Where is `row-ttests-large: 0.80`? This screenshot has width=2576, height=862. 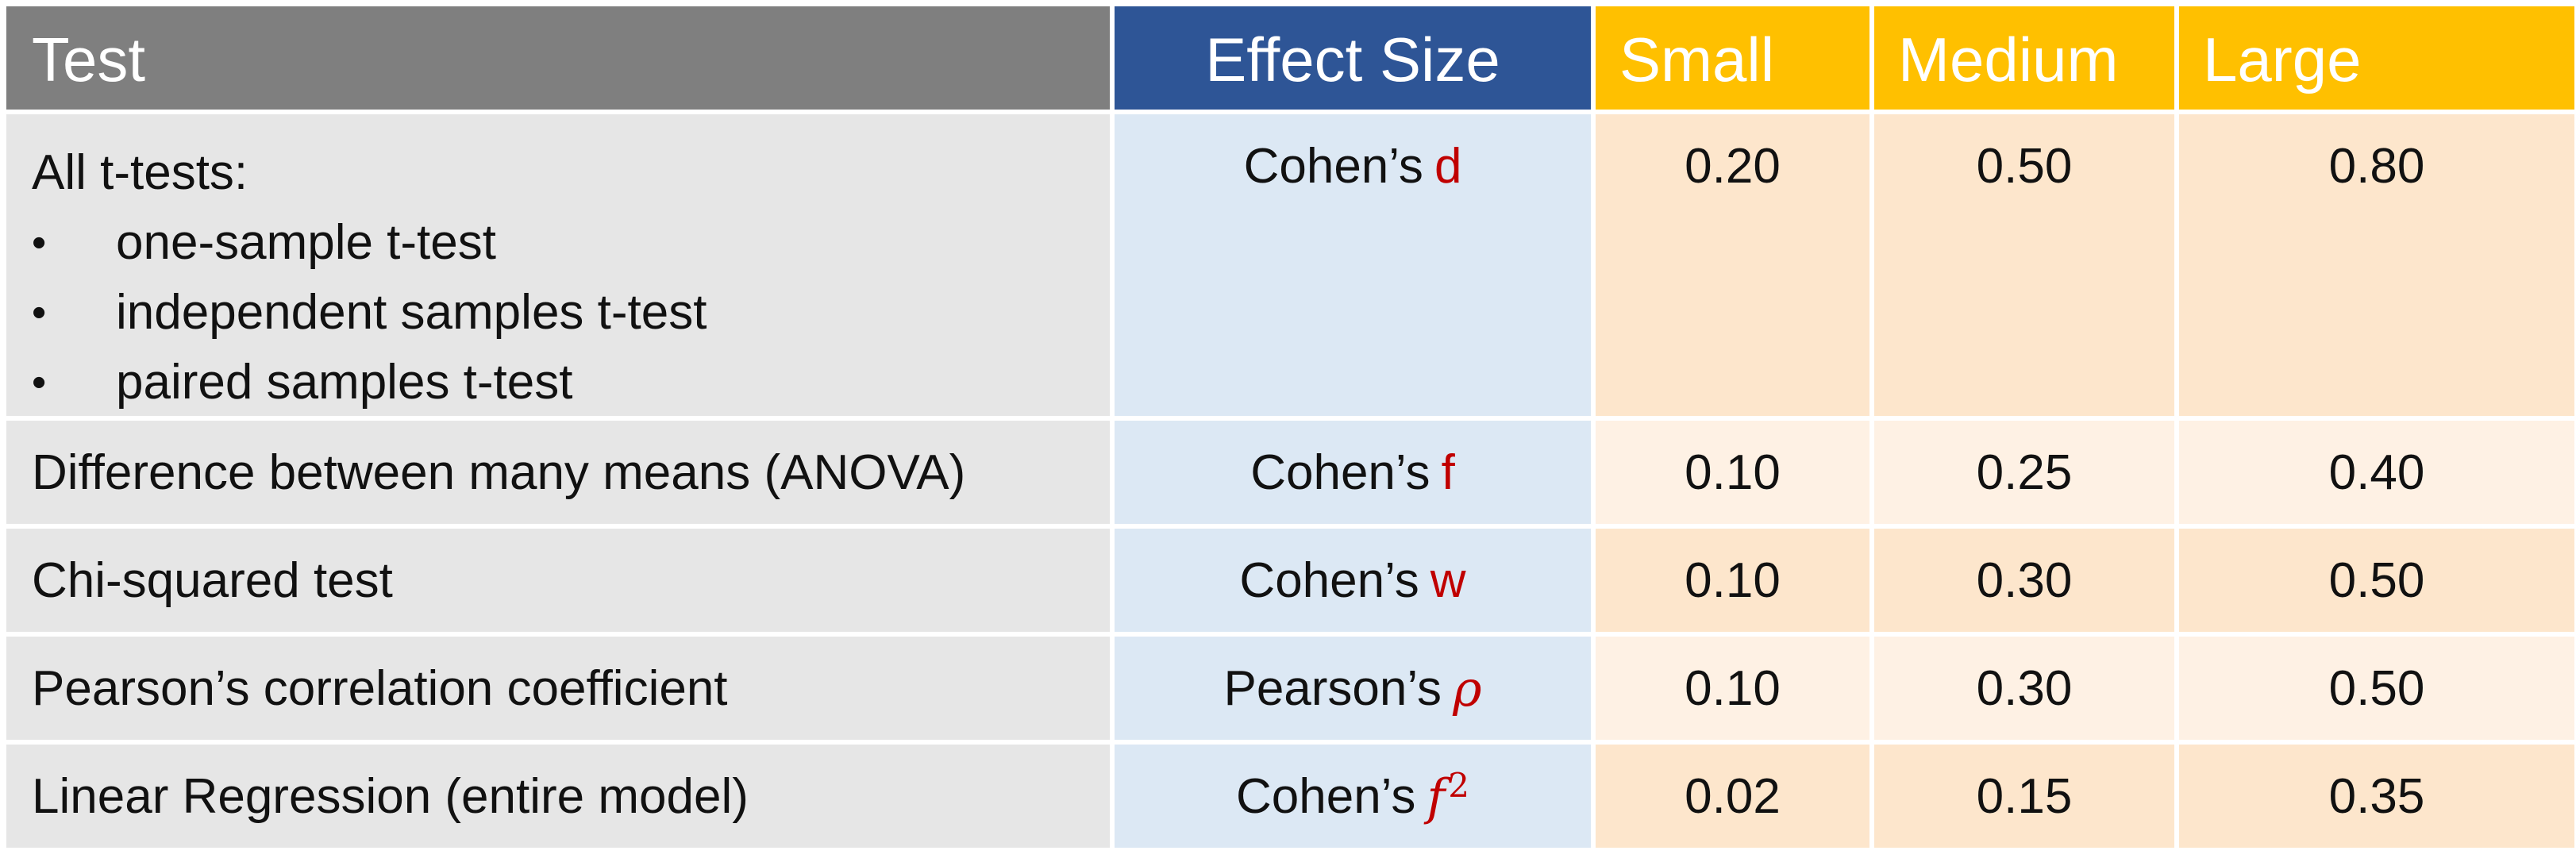
row-ttests-large: 0.80 is located at coordinates (2376, 265).